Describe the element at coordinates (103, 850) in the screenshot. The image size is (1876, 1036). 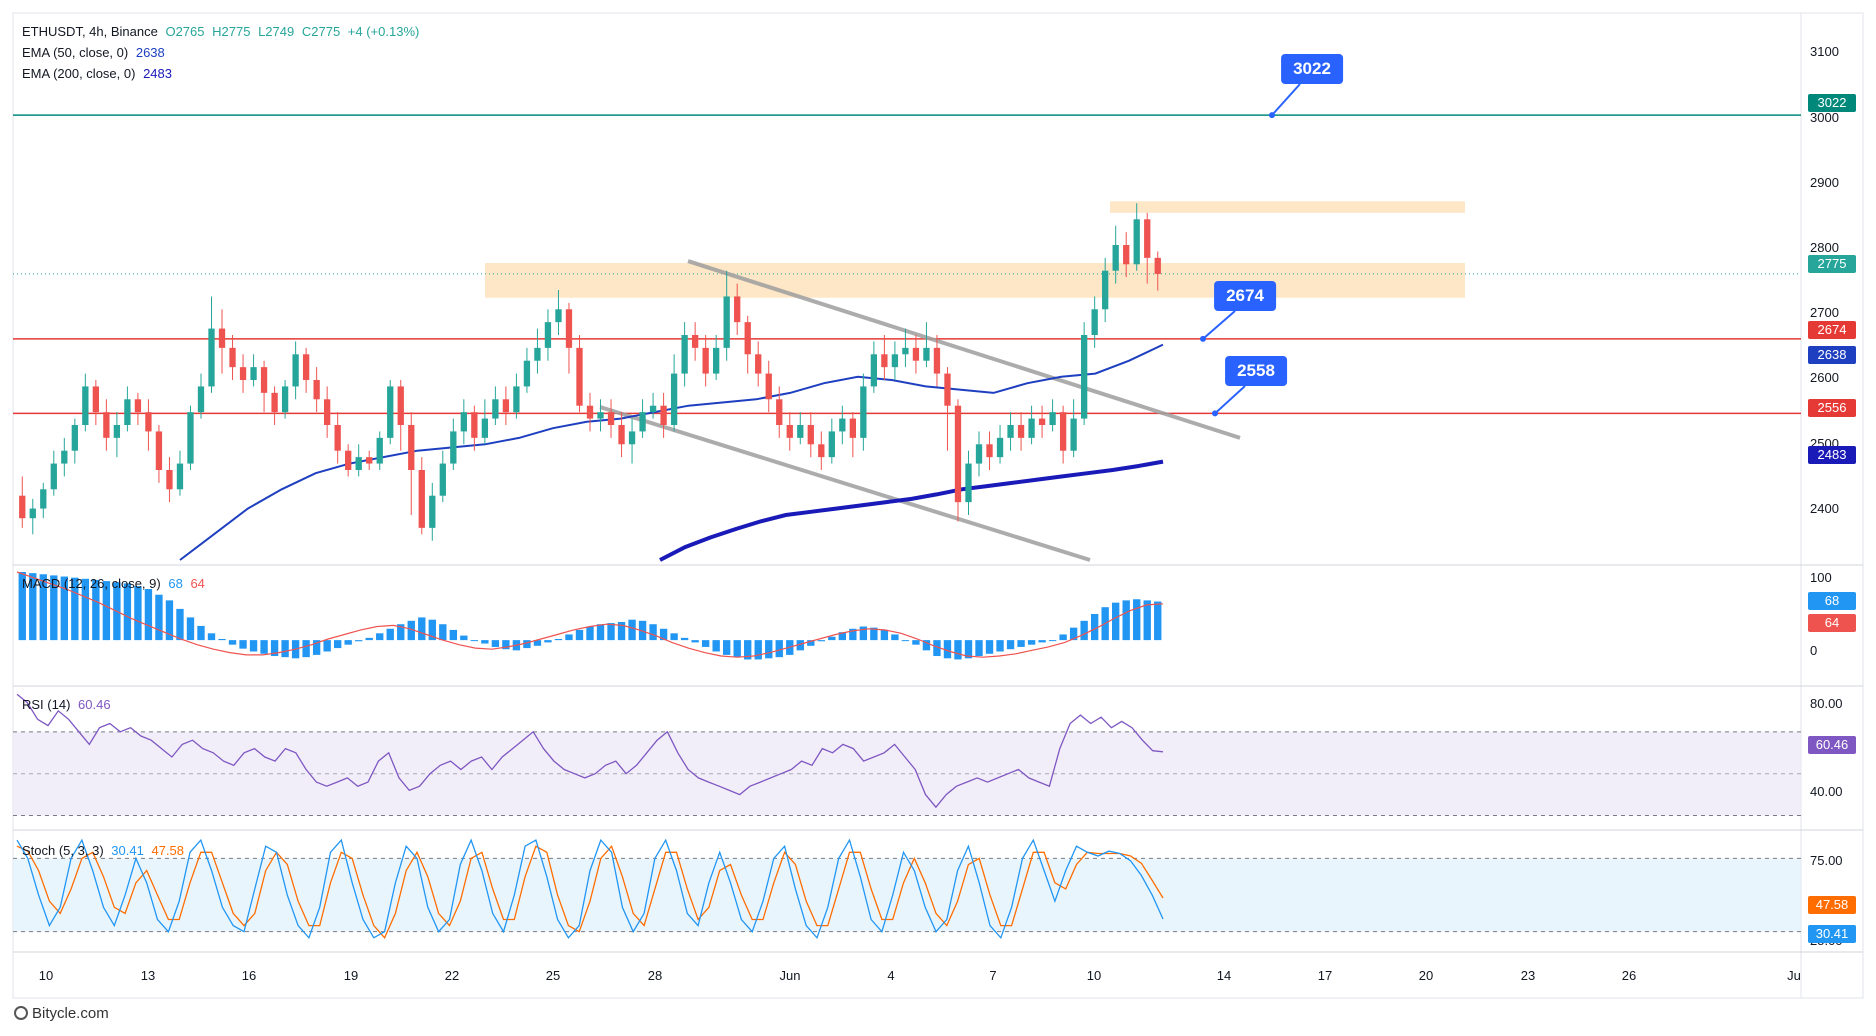
I see `stoch-legend: Stoch (5, 3, 3) 30.41 47.58` at that location.